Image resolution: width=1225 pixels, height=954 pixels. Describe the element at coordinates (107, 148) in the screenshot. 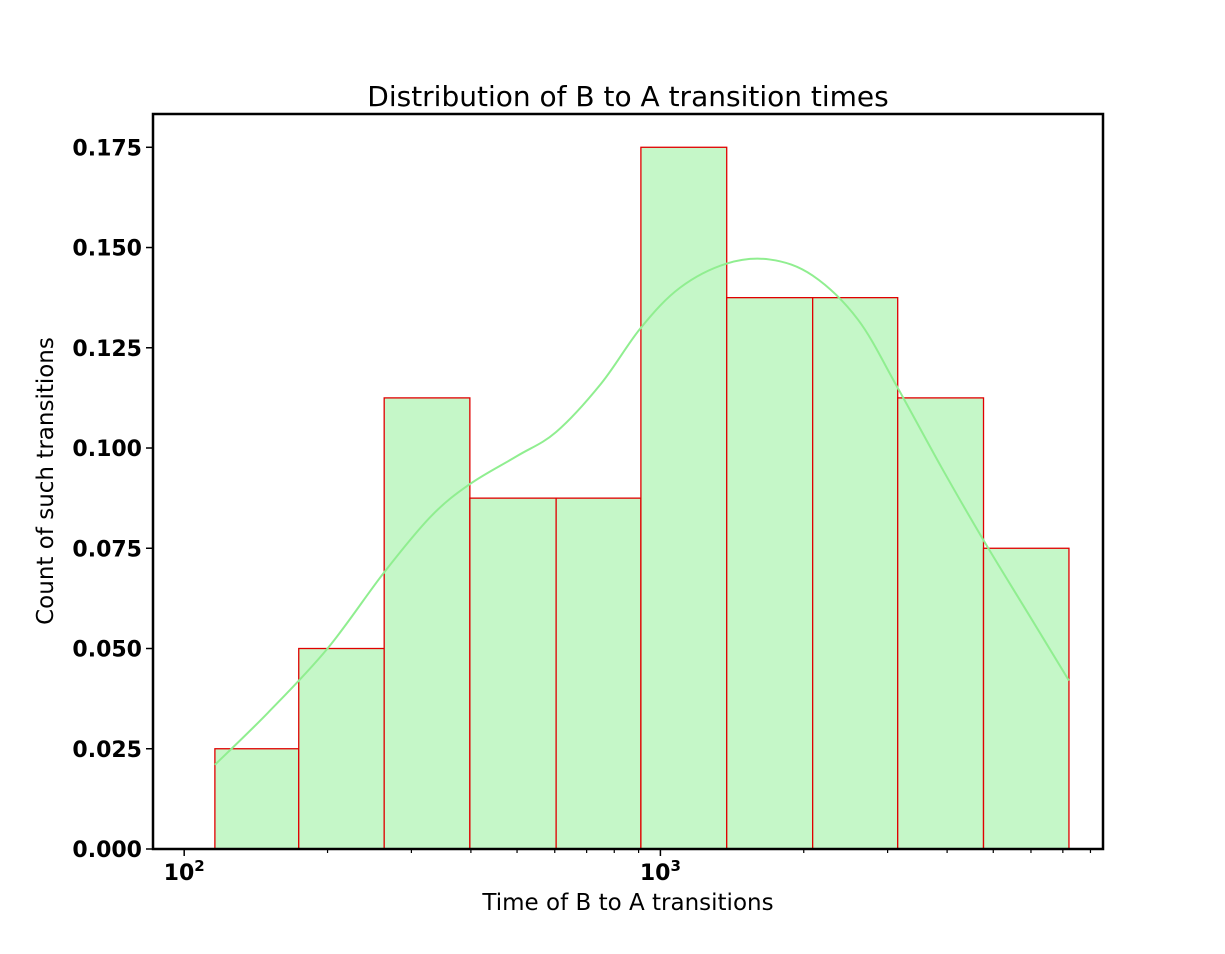

I see `y-tick-label: 0.175` at that location.